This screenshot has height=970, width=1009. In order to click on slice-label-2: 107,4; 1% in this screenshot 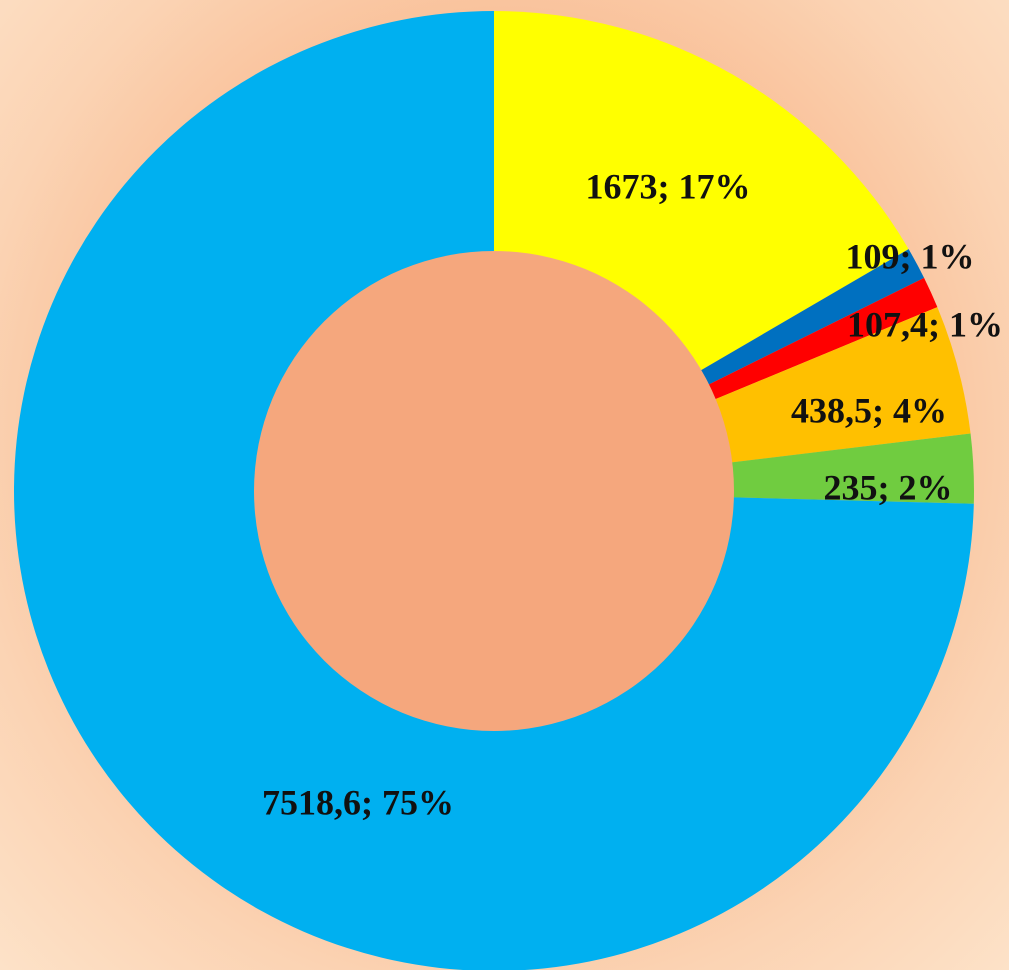, I will do `click(925, 324)`.